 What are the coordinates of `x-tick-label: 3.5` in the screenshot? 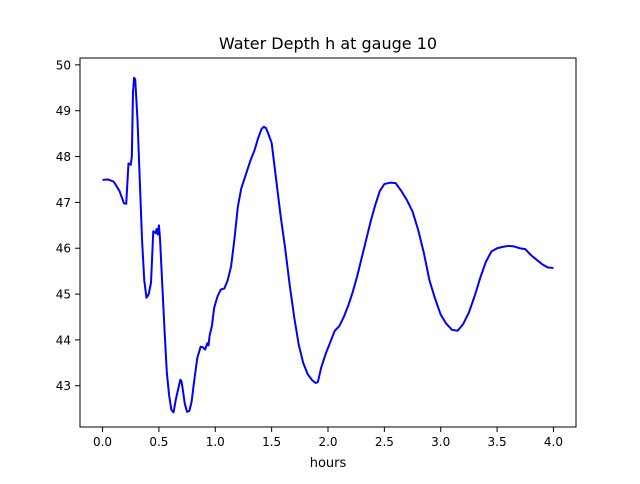 It's located at (497, 442).